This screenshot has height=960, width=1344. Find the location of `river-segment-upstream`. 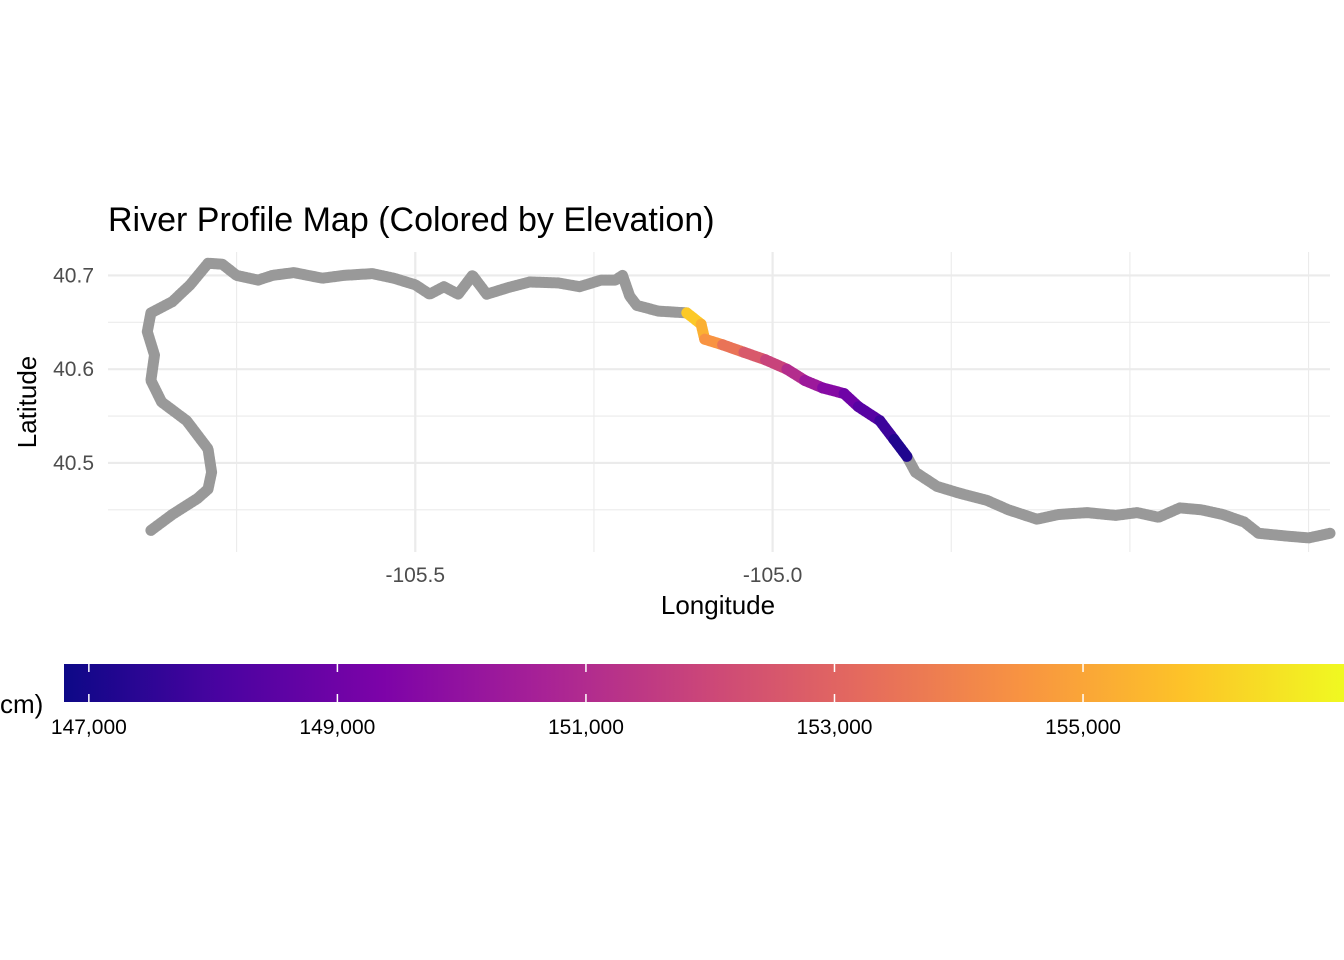

river-segment-upstream is located at coordinates (417, 396).